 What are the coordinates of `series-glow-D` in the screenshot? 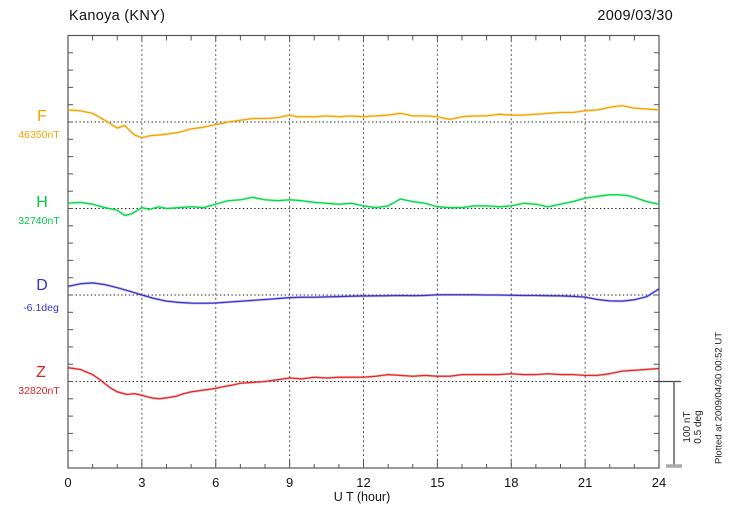 It's located at (363, 293).